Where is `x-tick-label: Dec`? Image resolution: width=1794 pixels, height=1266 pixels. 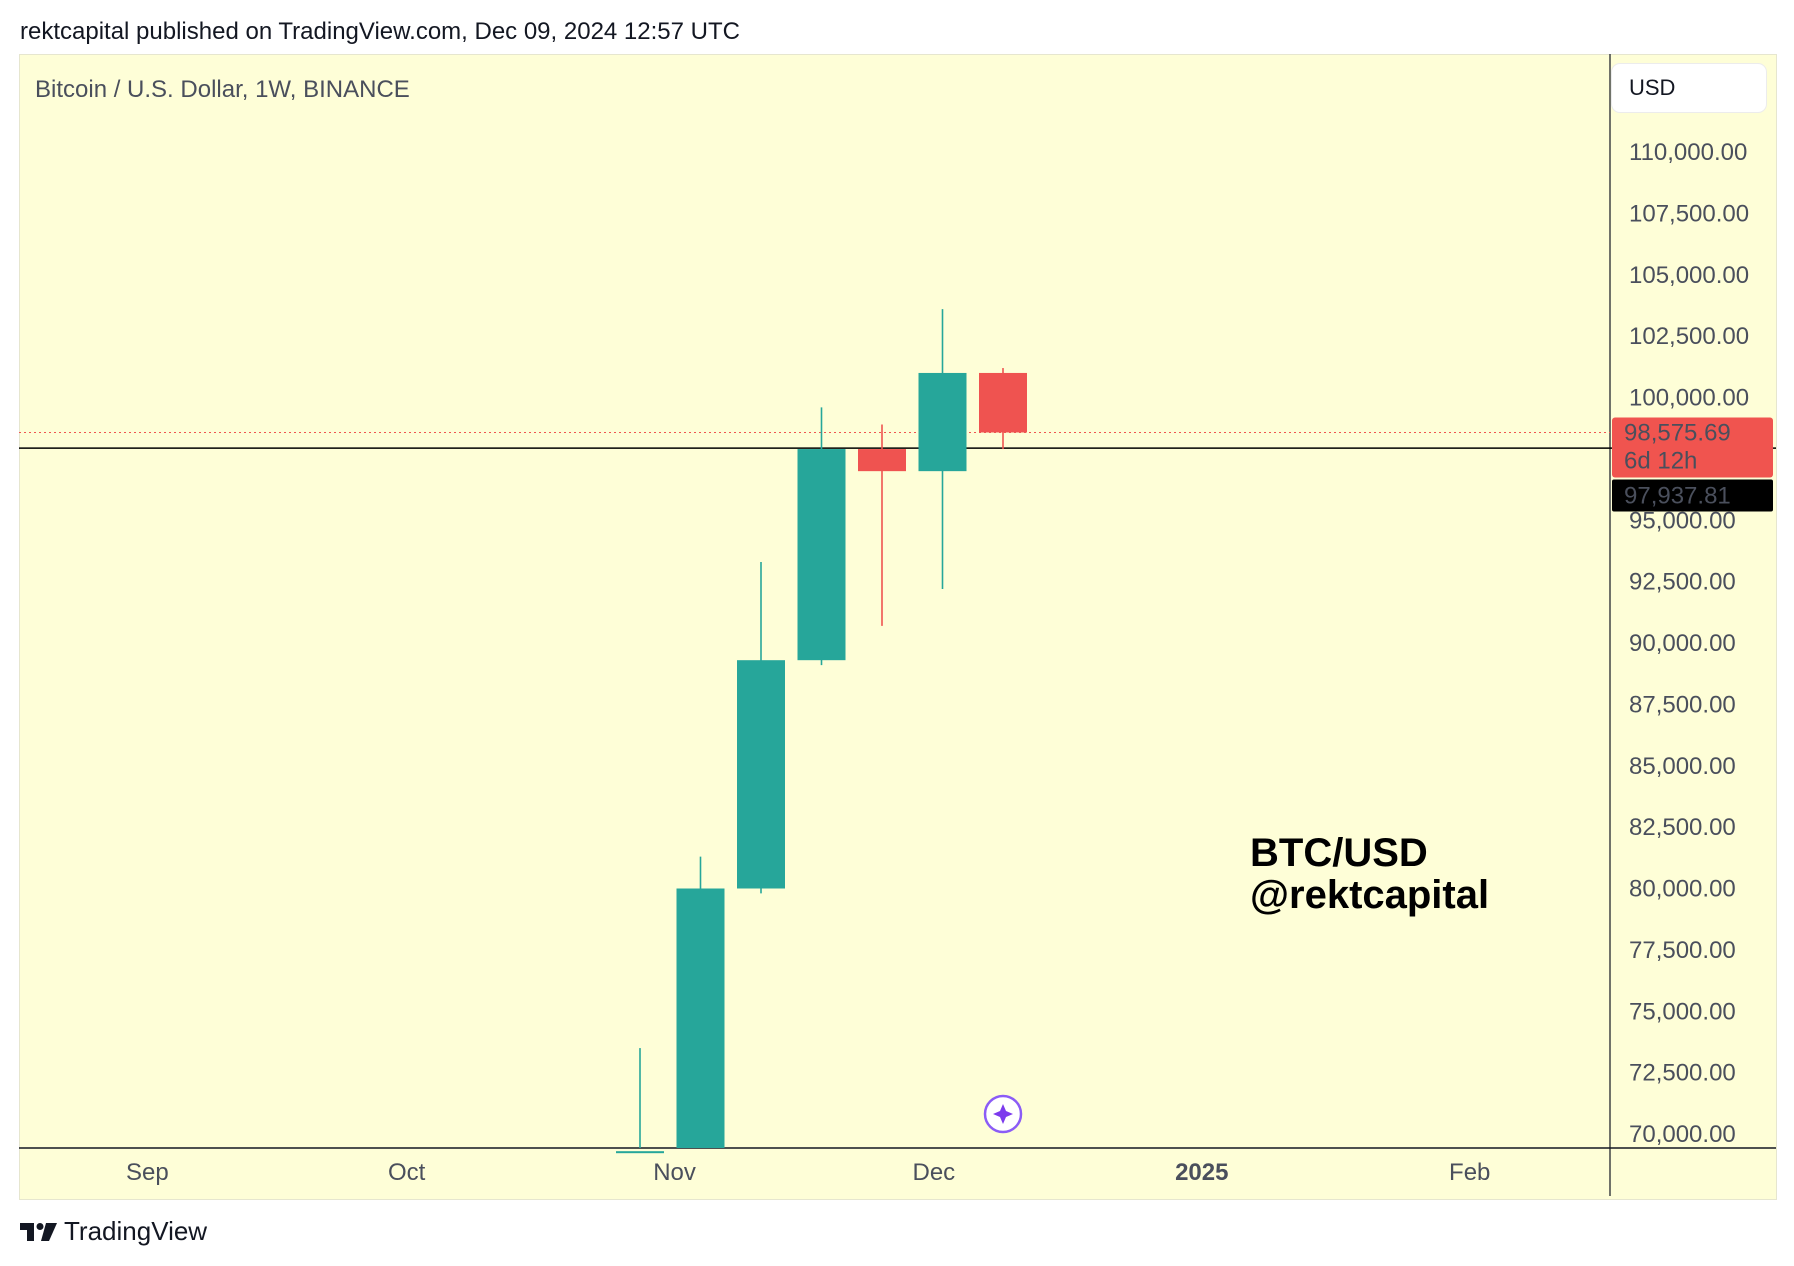 x-tick-label: Dec is located at coordinates (934, 1172).